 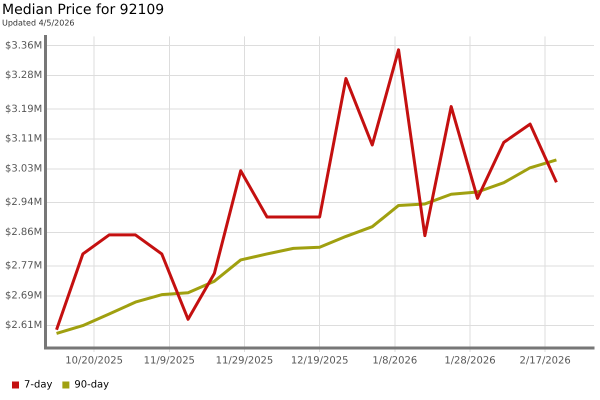 I want to click on x-tick-label: 2/17/2026, so click(x=545, y=361).